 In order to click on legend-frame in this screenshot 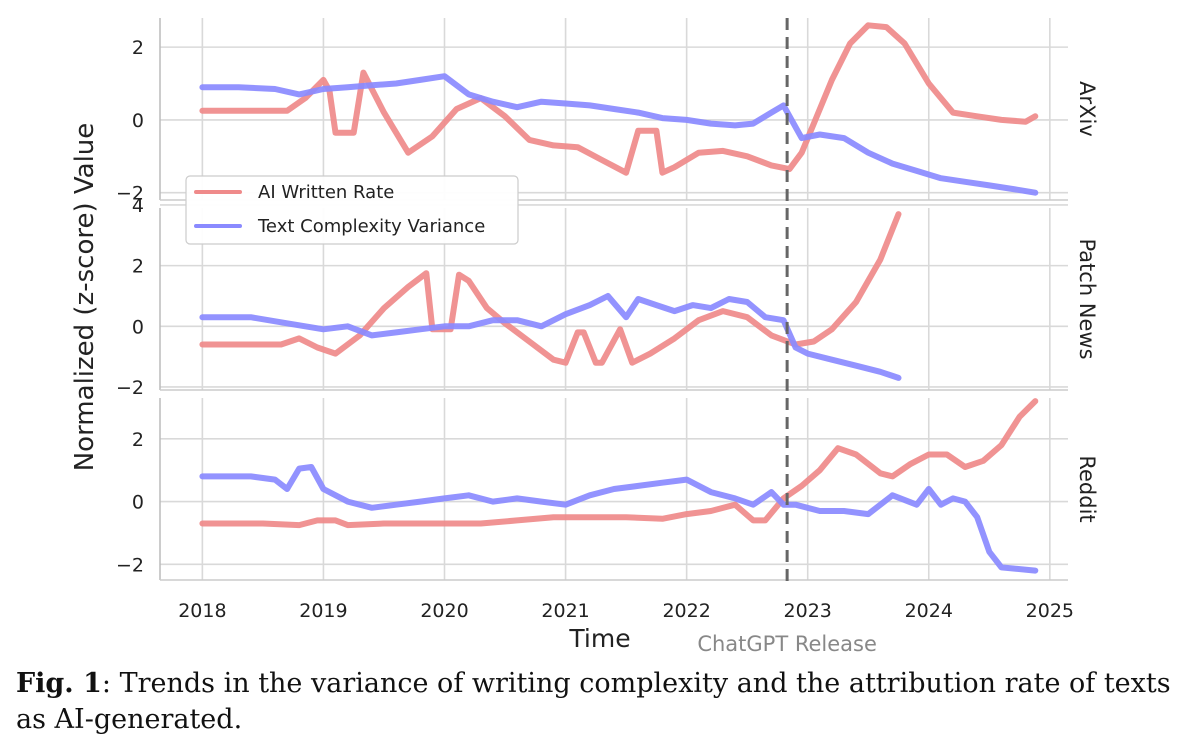, I will do `click(352, 210)`.